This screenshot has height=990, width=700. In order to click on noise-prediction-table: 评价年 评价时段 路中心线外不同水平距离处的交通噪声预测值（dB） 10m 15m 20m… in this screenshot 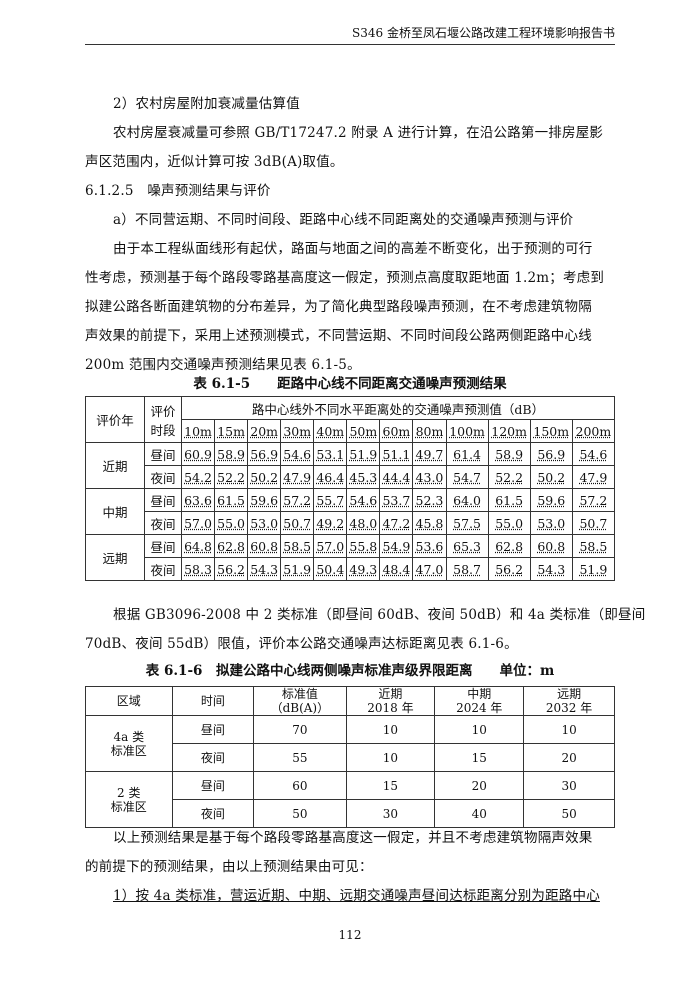, I will do `click(350, 488)`.